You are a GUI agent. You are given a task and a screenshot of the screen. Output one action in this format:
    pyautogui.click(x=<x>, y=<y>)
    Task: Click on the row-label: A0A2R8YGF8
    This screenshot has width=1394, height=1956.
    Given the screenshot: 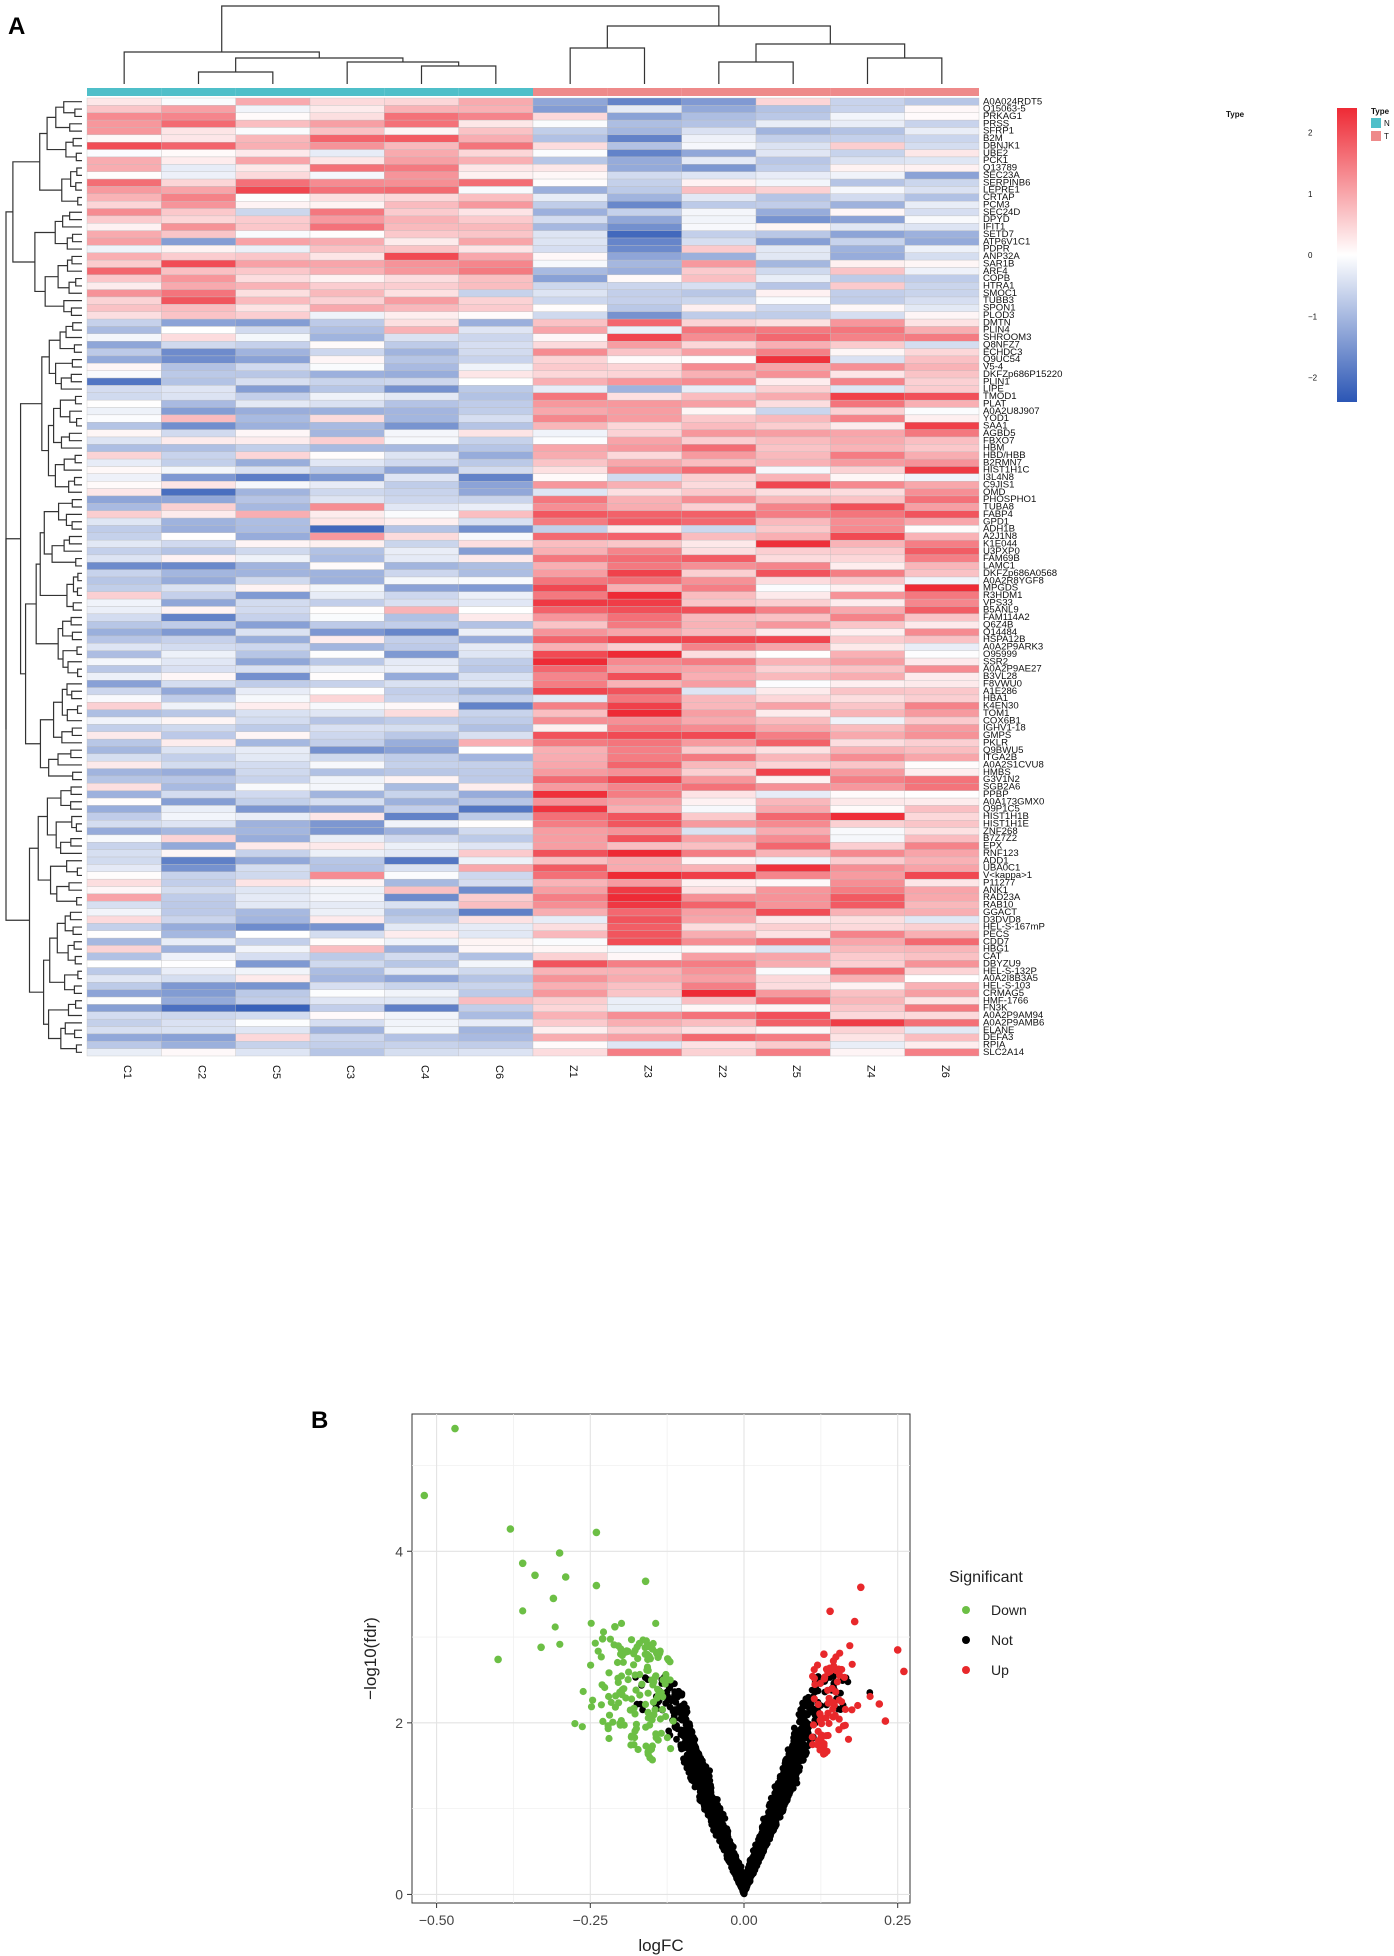 What is the action you would take?
    pyautogui.click(x=1013, y=580)
    